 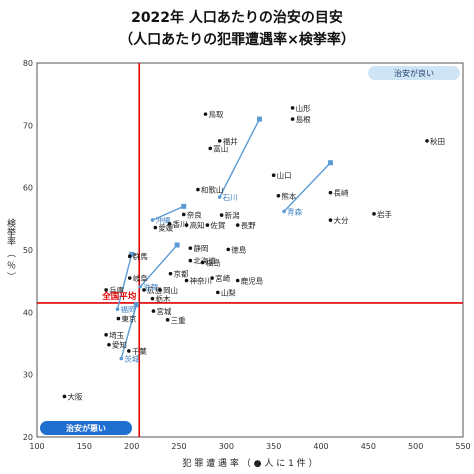 What do you see at coordinates (119, 345) in the screenshot?
I see `point-label: 愛知` at bounding box center [119, 345].